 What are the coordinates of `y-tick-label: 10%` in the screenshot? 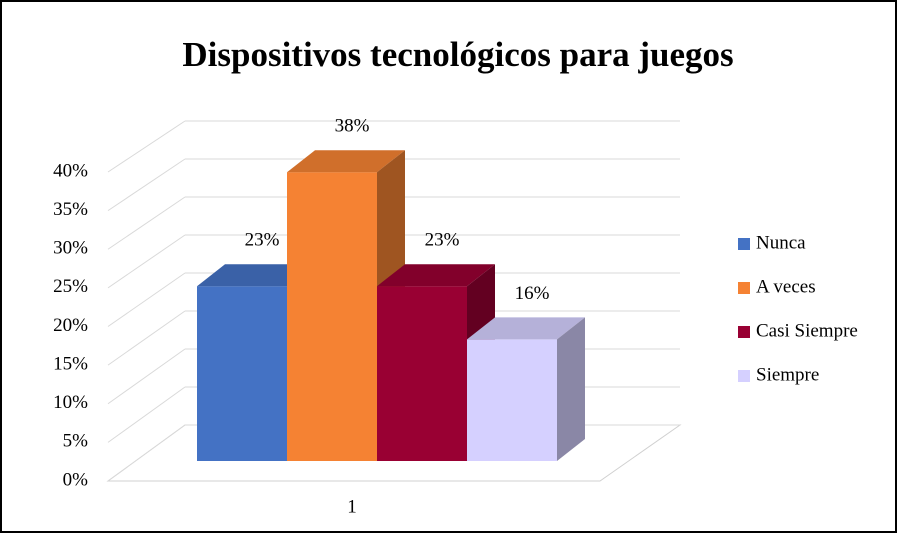 It's located at (70, 402).